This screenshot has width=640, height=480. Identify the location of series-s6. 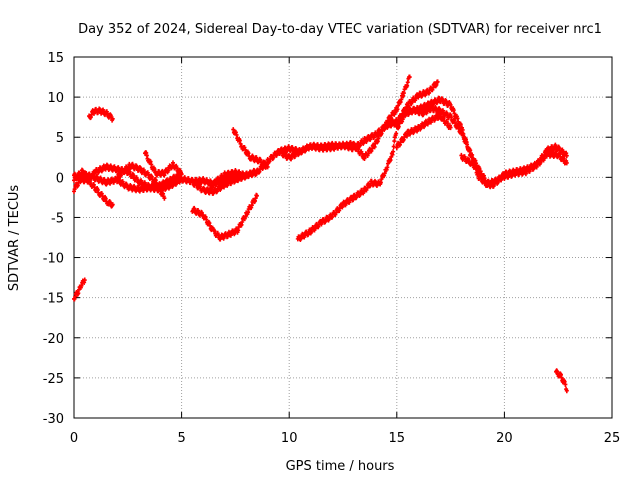
(141, 181).